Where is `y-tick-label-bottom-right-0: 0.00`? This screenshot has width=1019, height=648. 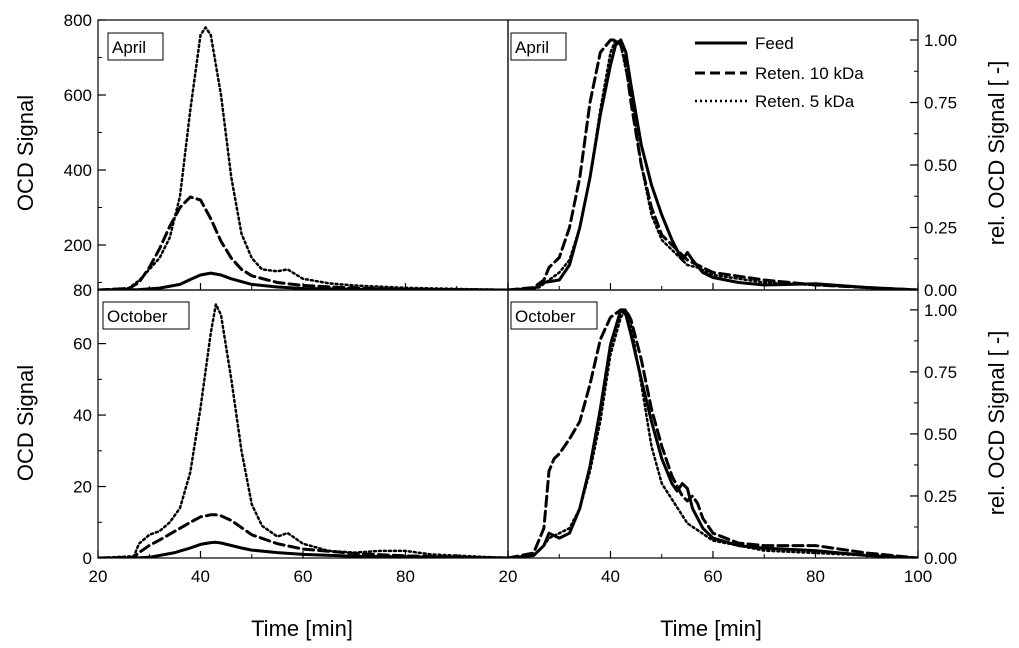
y-tick-label-bottom-right-0: 0.00 is located at coordinates (940, 558).